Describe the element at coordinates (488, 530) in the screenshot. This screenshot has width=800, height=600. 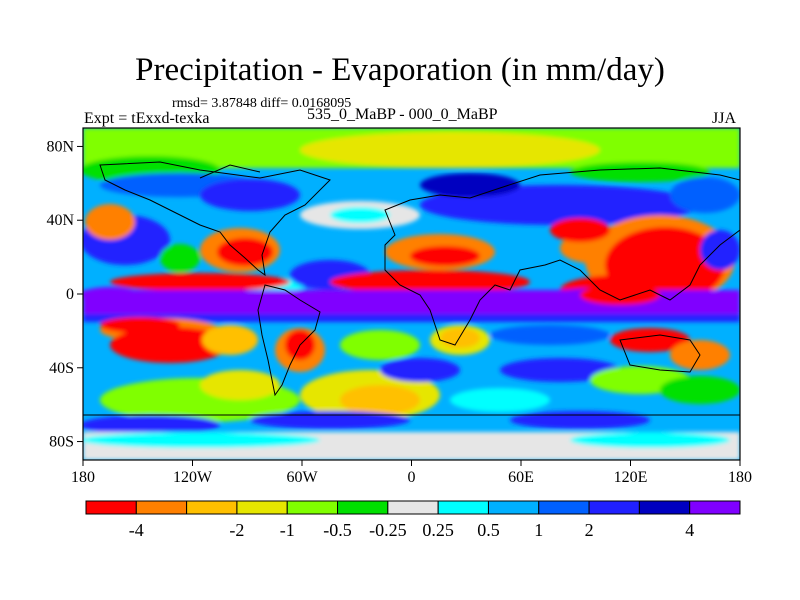
I see `colorbar-label: 0.5` at that location.